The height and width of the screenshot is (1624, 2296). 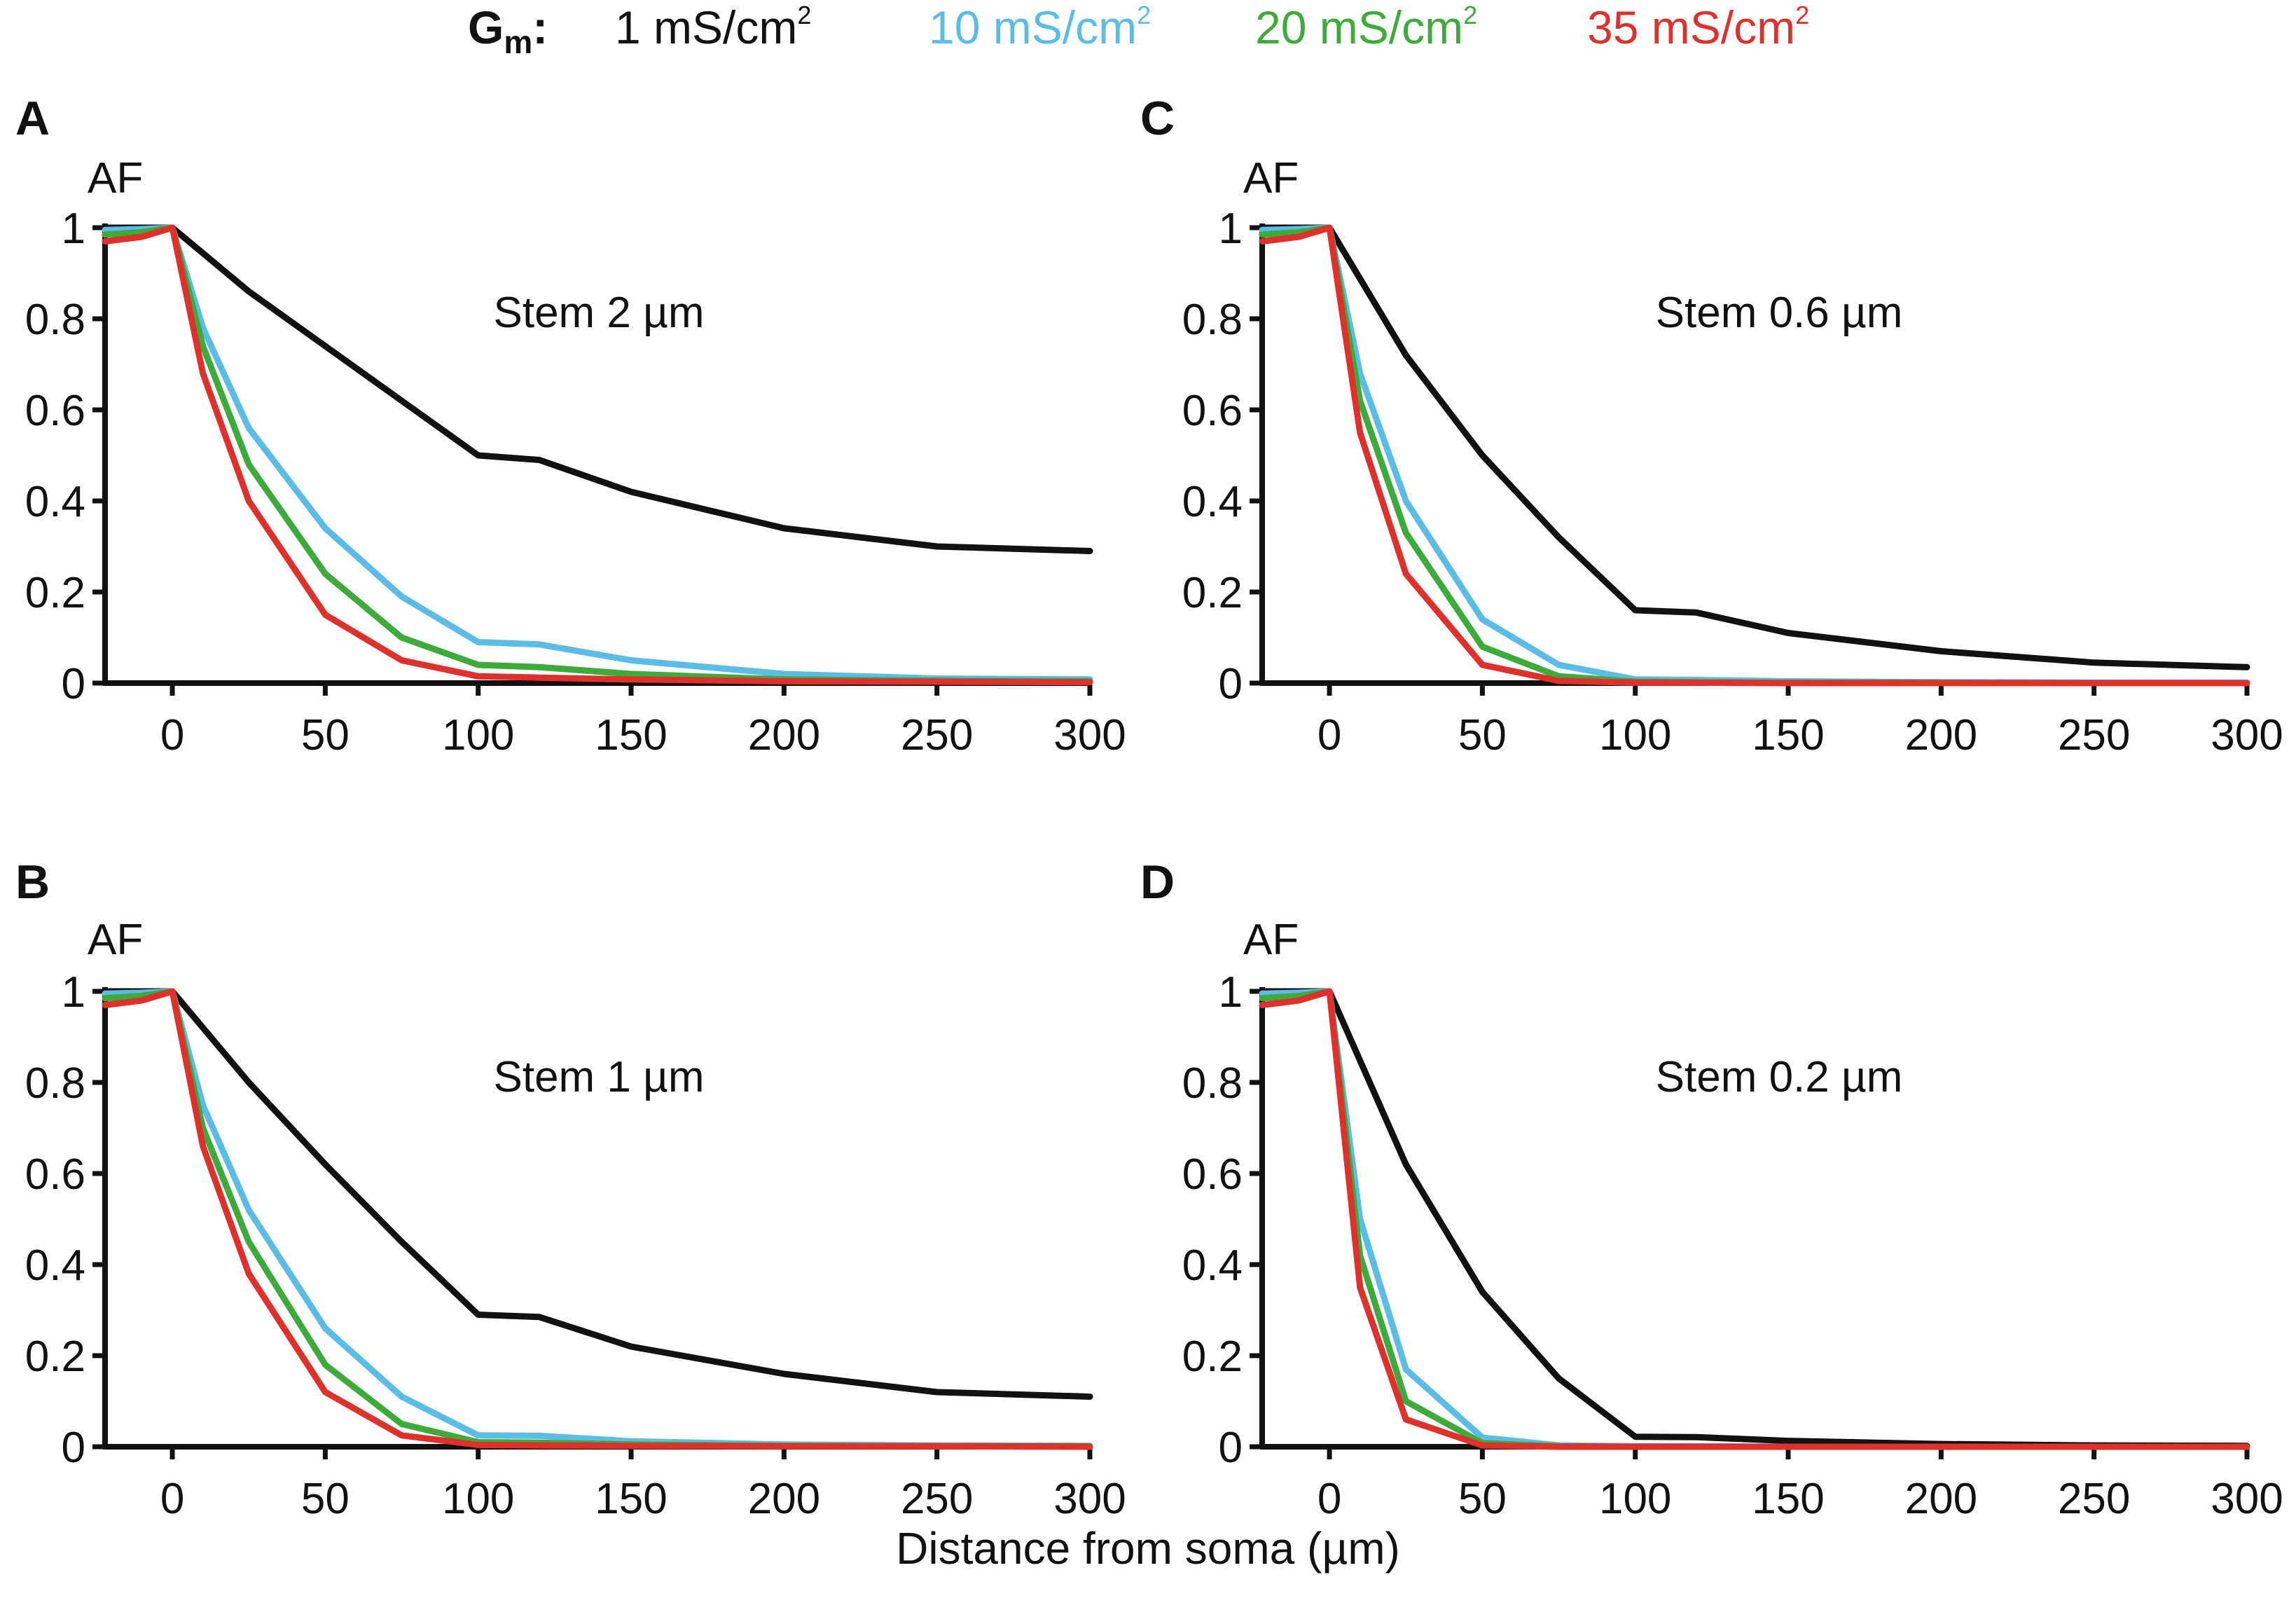 I want to click on panel-title: Stem 0.6 µm, so click(x=1779, y=313).